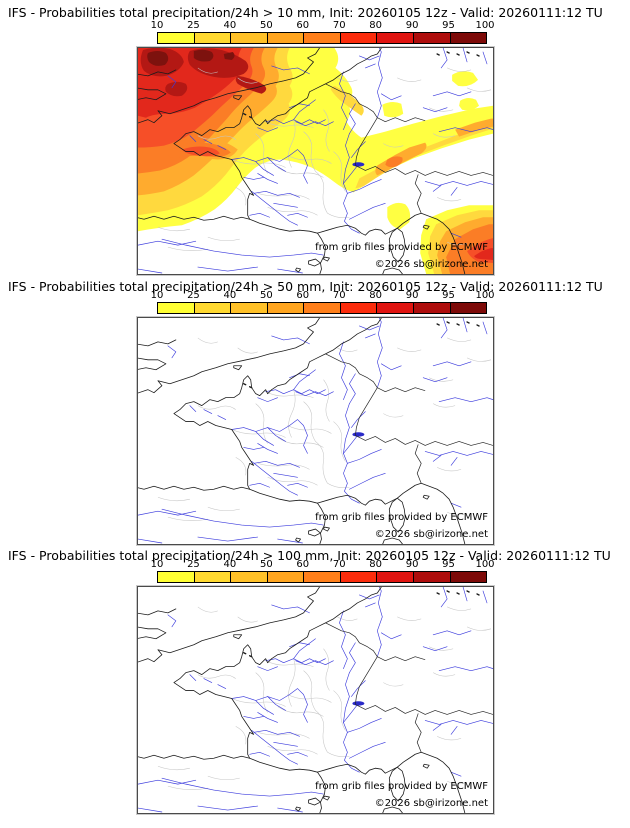  Describe the element at coordinates (323, 26) in the screenshot. I see `panel1-colorbar-ticks: 10 25 40 50 60 70 80 90 95 100` at that location.